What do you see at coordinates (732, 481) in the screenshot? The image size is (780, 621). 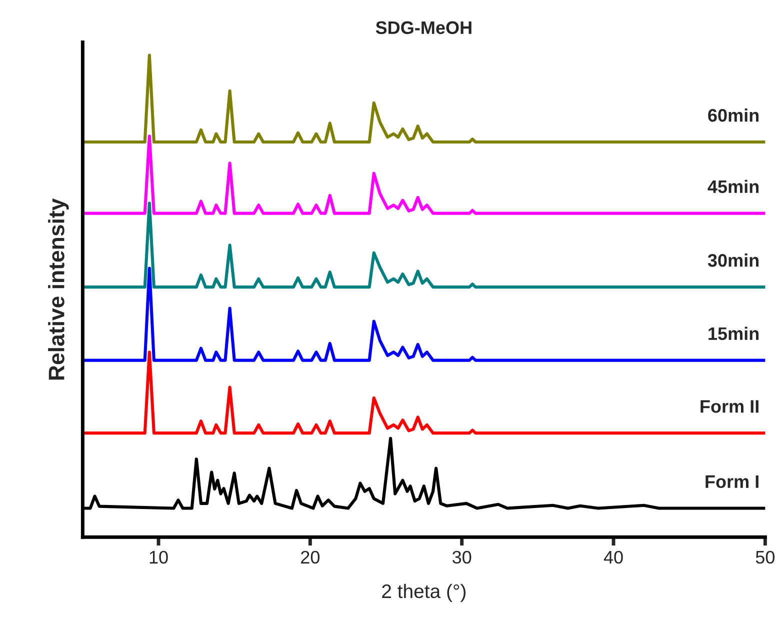 I see `series-label: Form I` at bounding box center [732, 481].